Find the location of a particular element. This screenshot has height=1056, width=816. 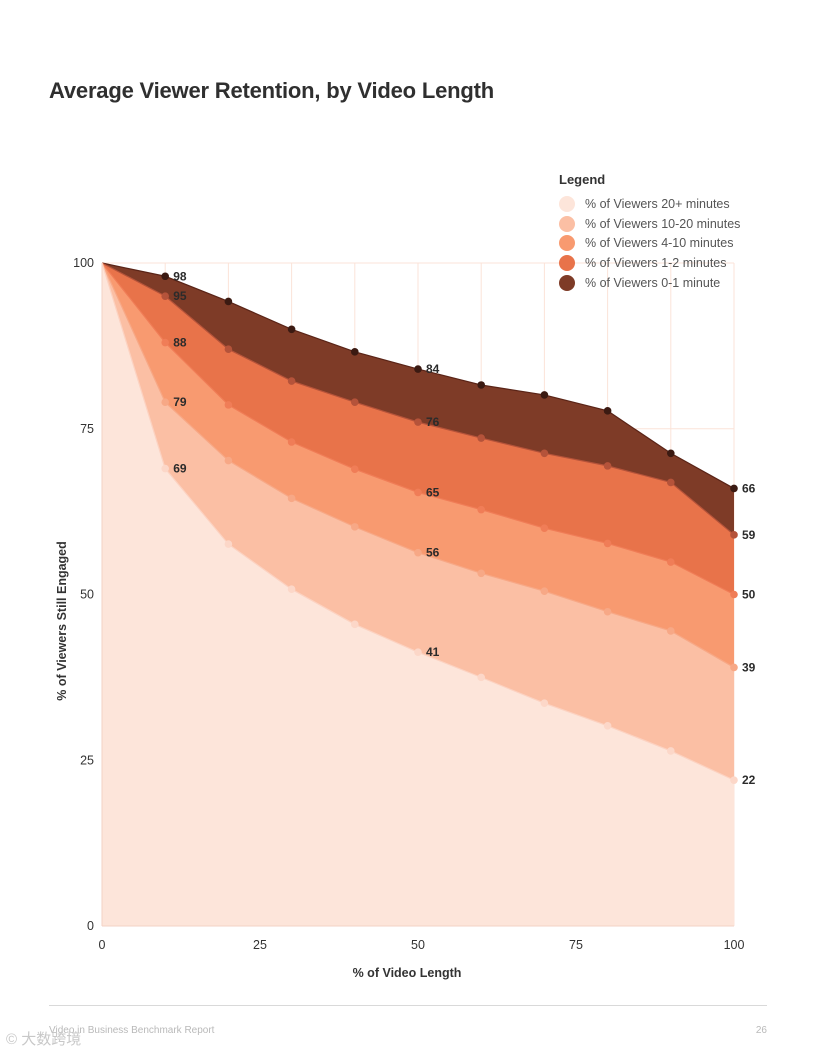

y-tick-label: 25 is located at coordinates (87, 760).